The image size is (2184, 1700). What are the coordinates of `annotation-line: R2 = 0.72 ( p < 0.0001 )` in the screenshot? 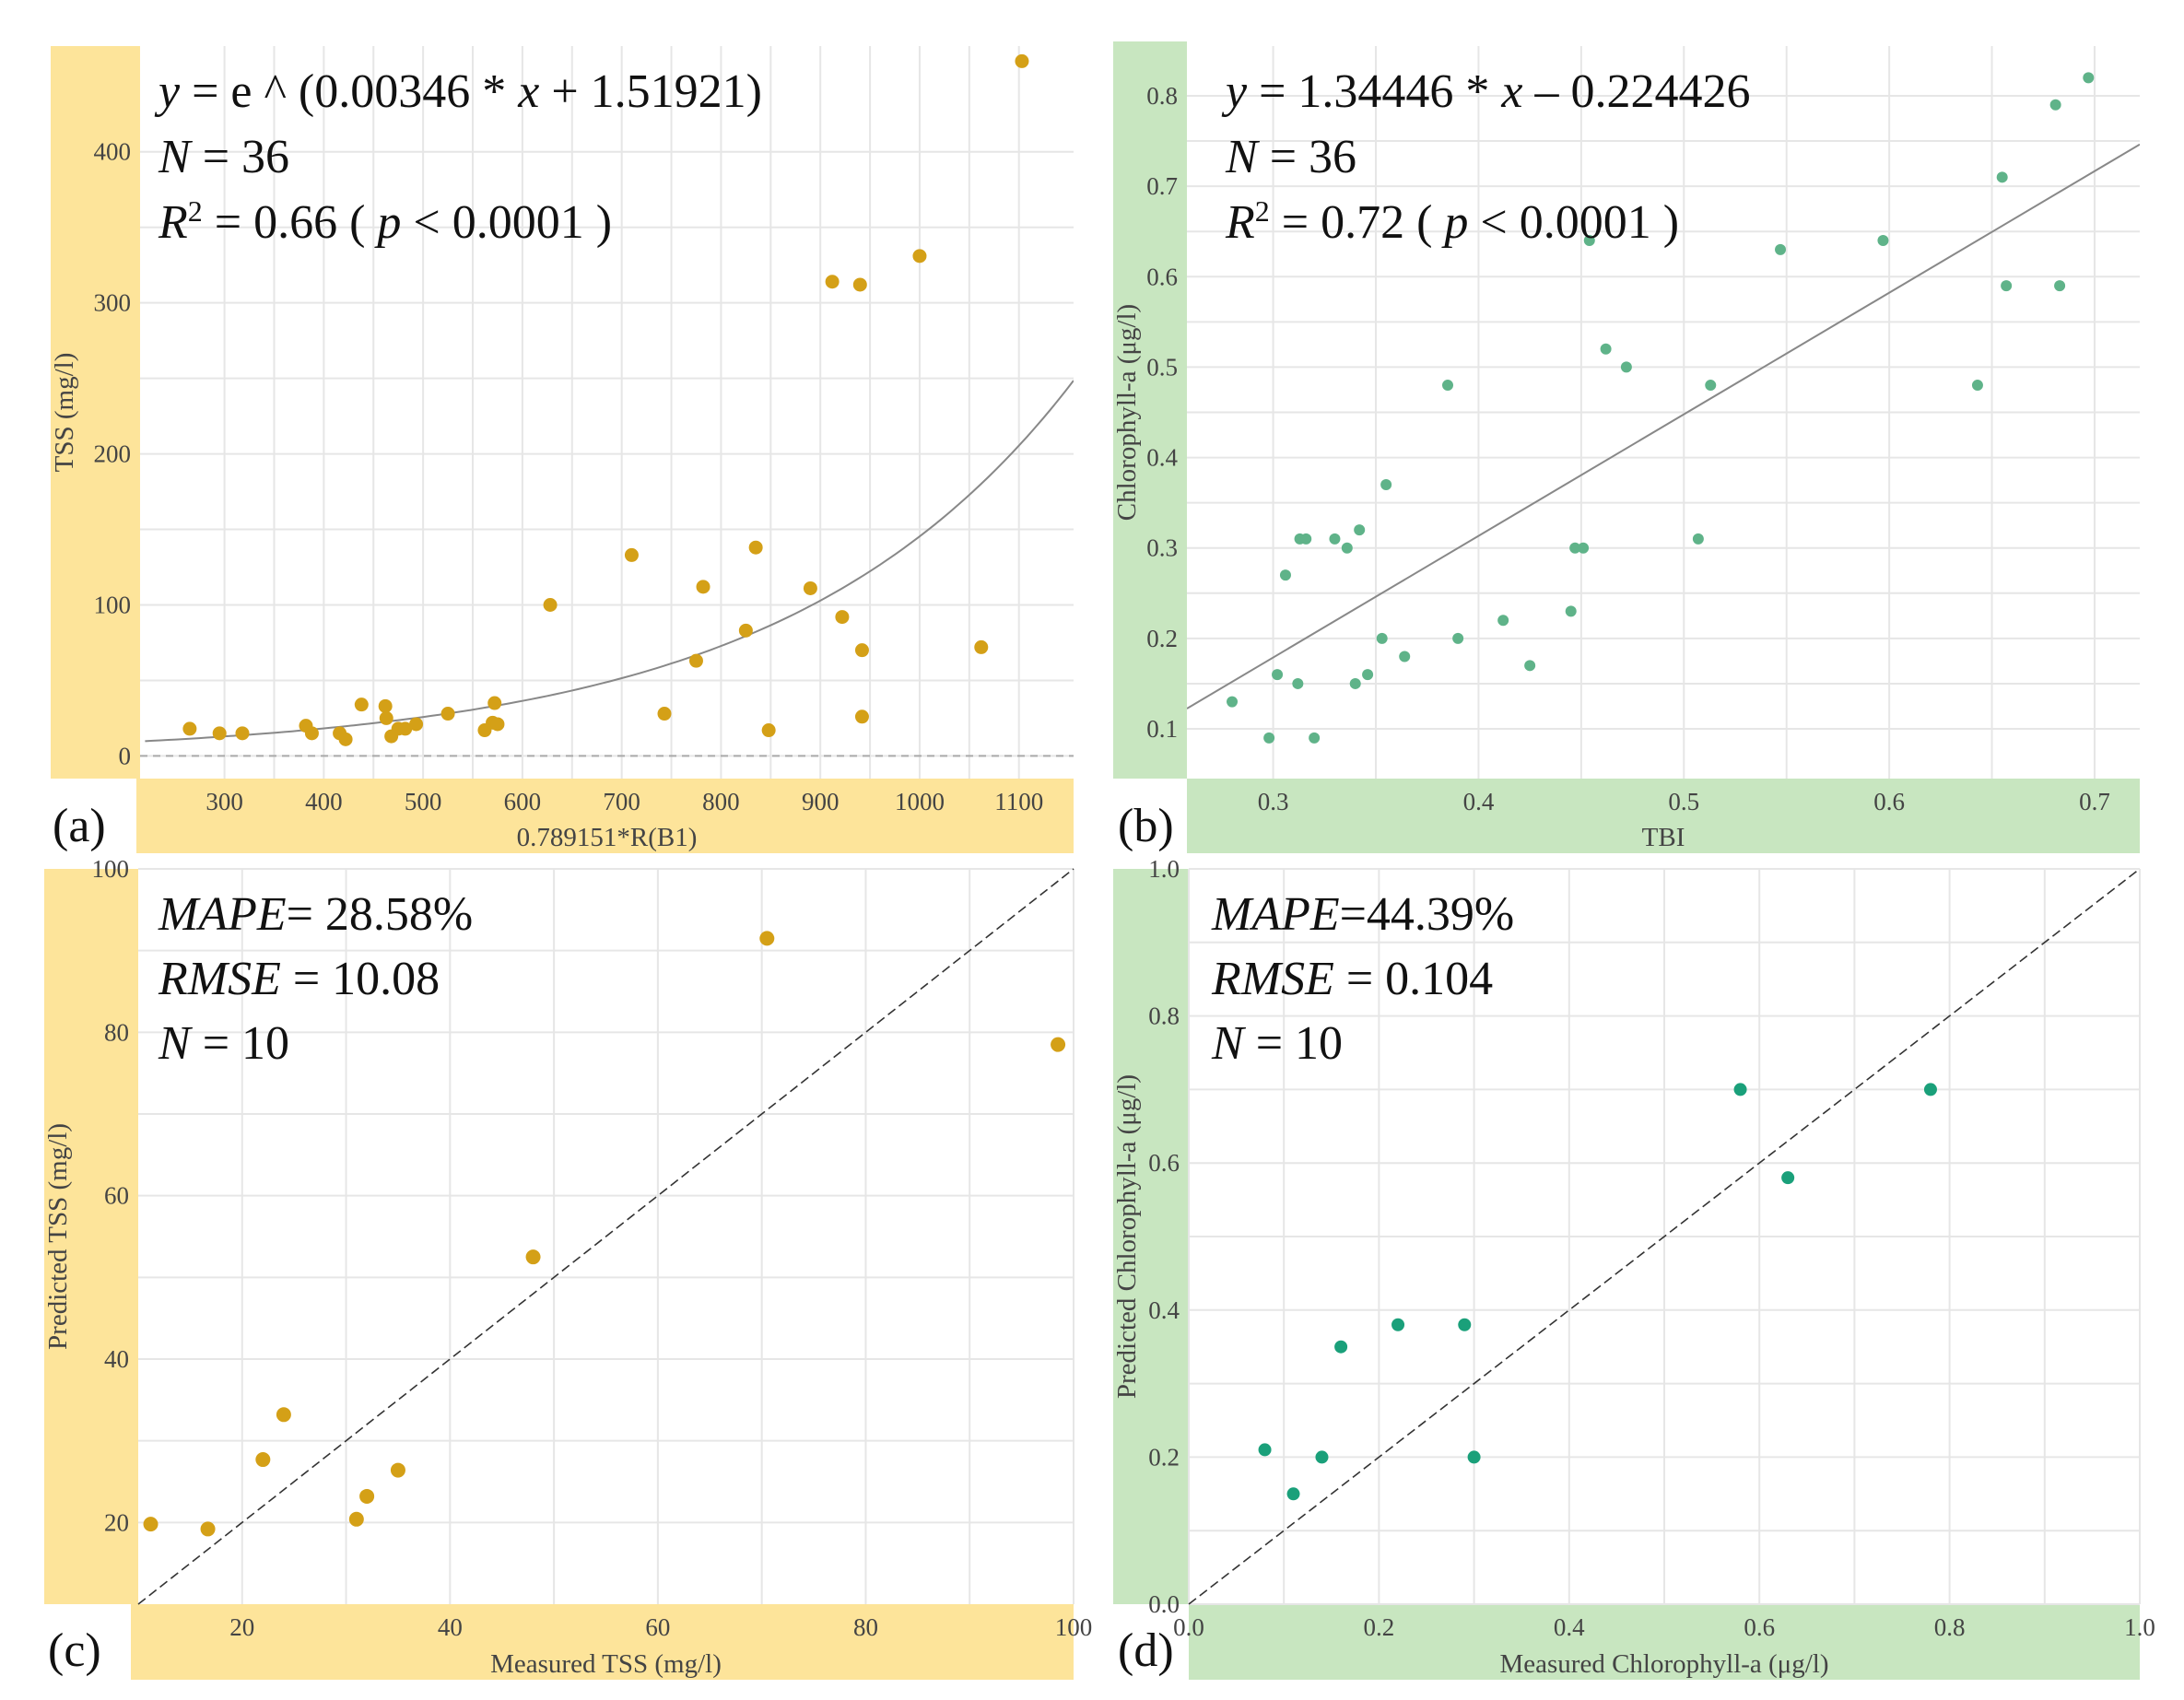 It's located at (1452, 221).